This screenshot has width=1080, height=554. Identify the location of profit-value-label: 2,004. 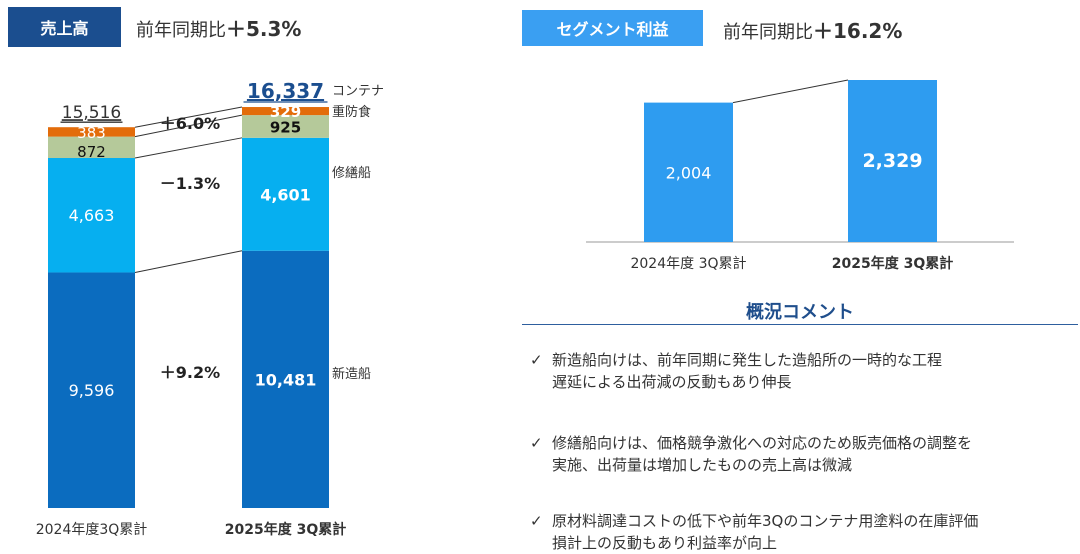
(689, 172).